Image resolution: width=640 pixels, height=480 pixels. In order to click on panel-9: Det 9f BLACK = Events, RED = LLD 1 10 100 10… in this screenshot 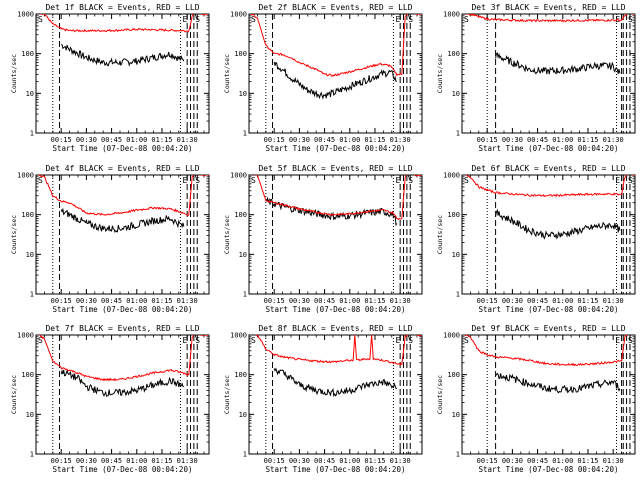, I will do `click(536, 399)`.